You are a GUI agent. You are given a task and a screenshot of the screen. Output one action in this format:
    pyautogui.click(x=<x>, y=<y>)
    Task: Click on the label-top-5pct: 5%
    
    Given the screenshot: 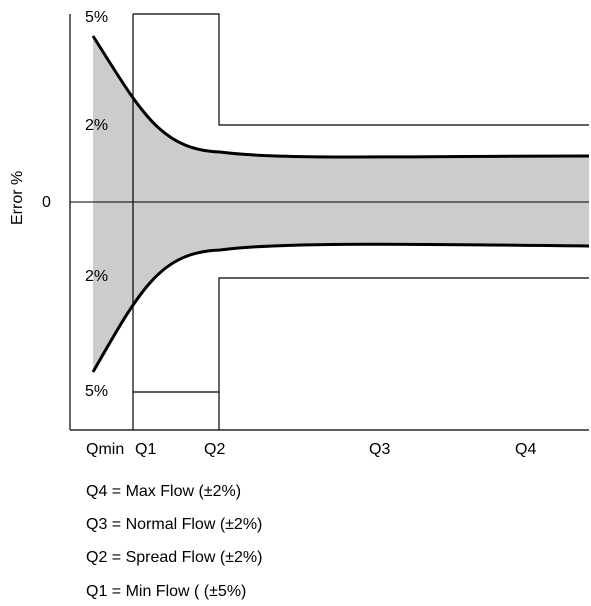 What is the action you would take?
    pyautogui.click(x=96, y=17)
    